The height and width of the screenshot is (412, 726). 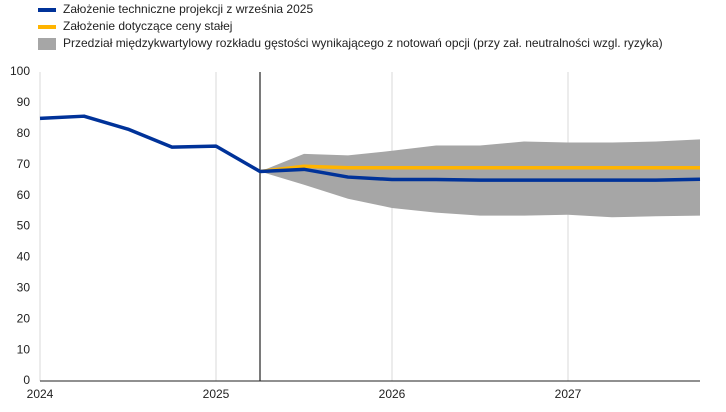 What do you see at coordinates (216, 394) in the screenshot?
I see `x-tick-label: 2025` at bounding box center [216, 394].